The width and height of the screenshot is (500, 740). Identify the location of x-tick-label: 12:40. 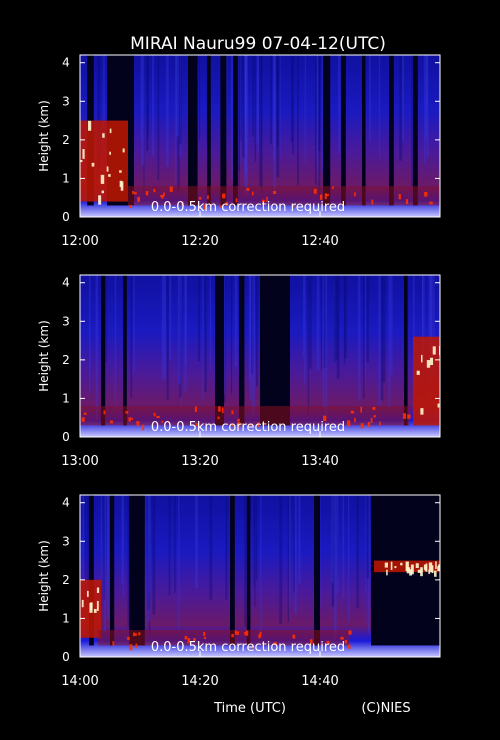
(319, 241).